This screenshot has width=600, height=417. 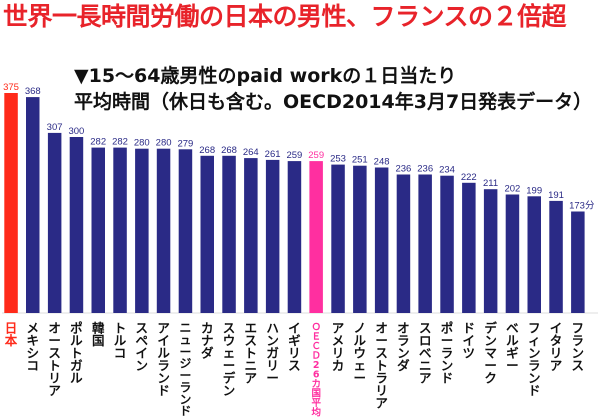 What do you see at coordinates (98, 142) in the screenshot?
I see `value-label-4: 282` at bounding box center [98, 142].